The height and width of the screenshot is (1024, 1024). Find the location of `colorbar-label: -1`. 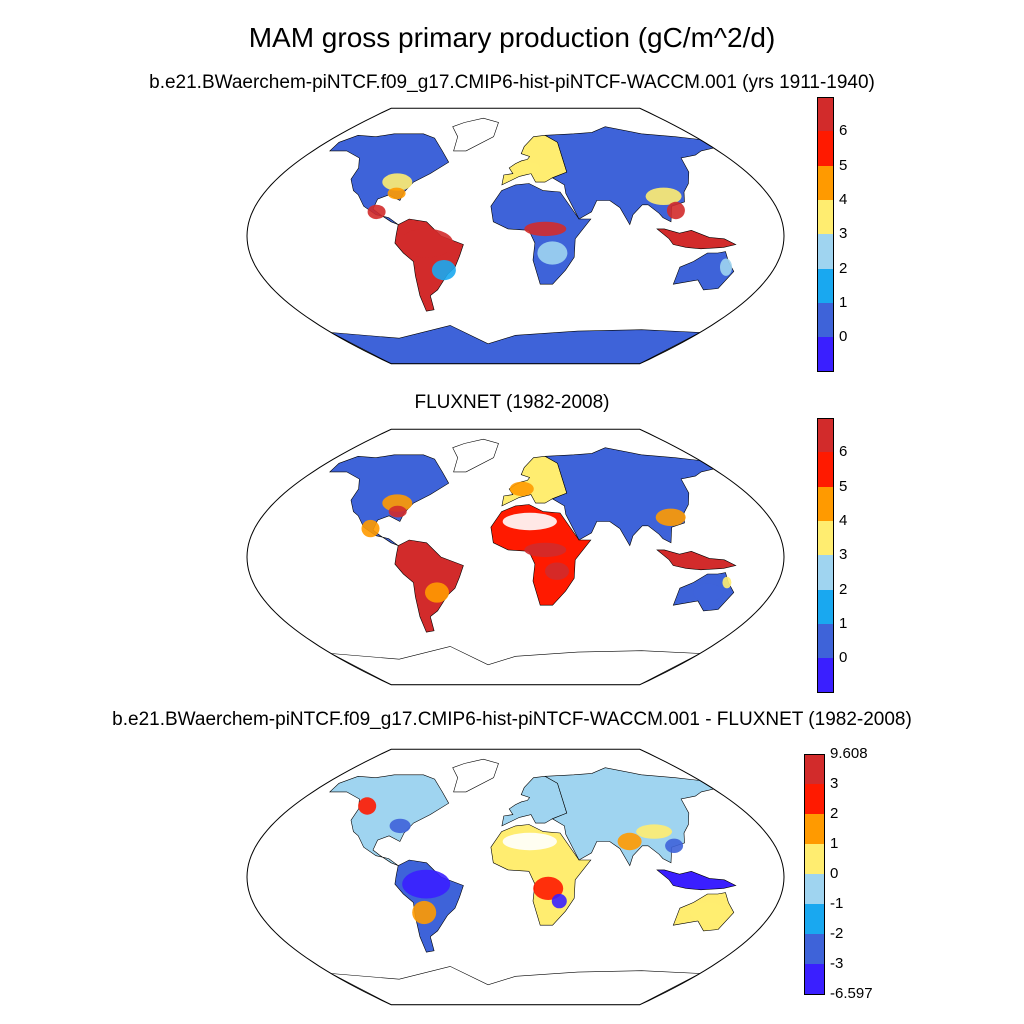

colorbar-label: -1 is located at coordinates (837, 903).